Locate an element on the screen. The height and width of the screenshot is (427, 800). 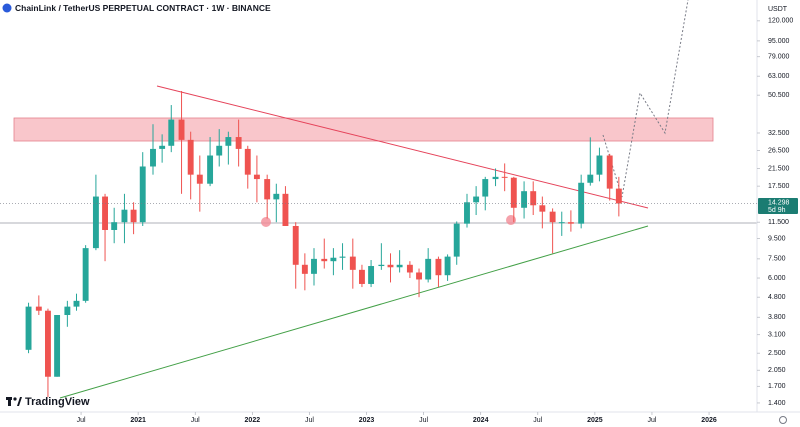
y-tick-label: 2.050 is located at coordinates (777, 370).